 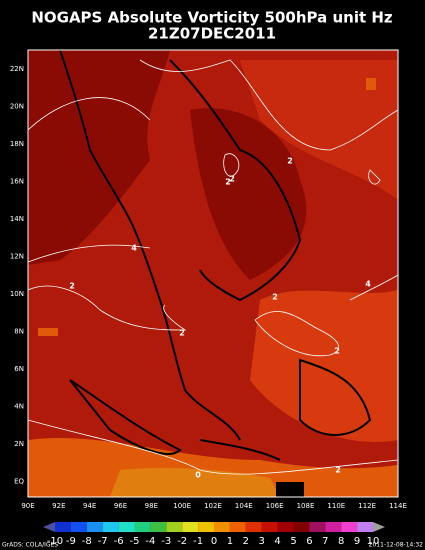 What do you see at coordinates (290, 489) in the screenshot?
I see `missing` at bounding box center [290, 489].